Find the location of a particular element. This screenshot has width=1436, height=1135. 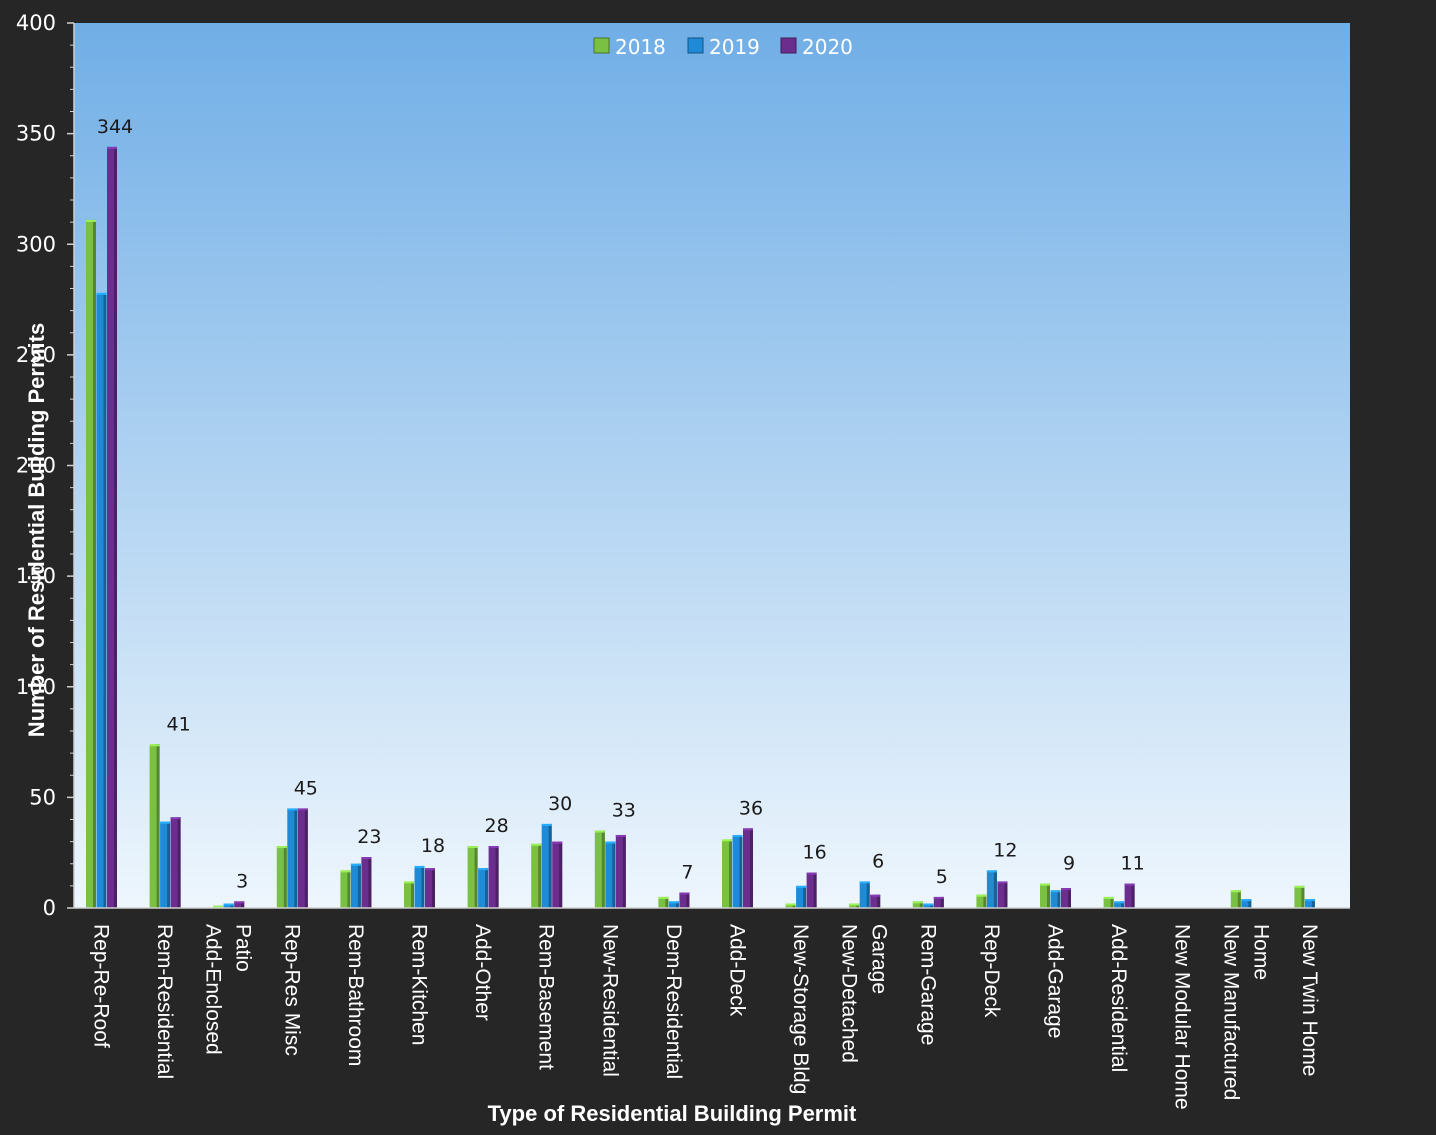

data-label: 28 is located at coordinates (497, 826).